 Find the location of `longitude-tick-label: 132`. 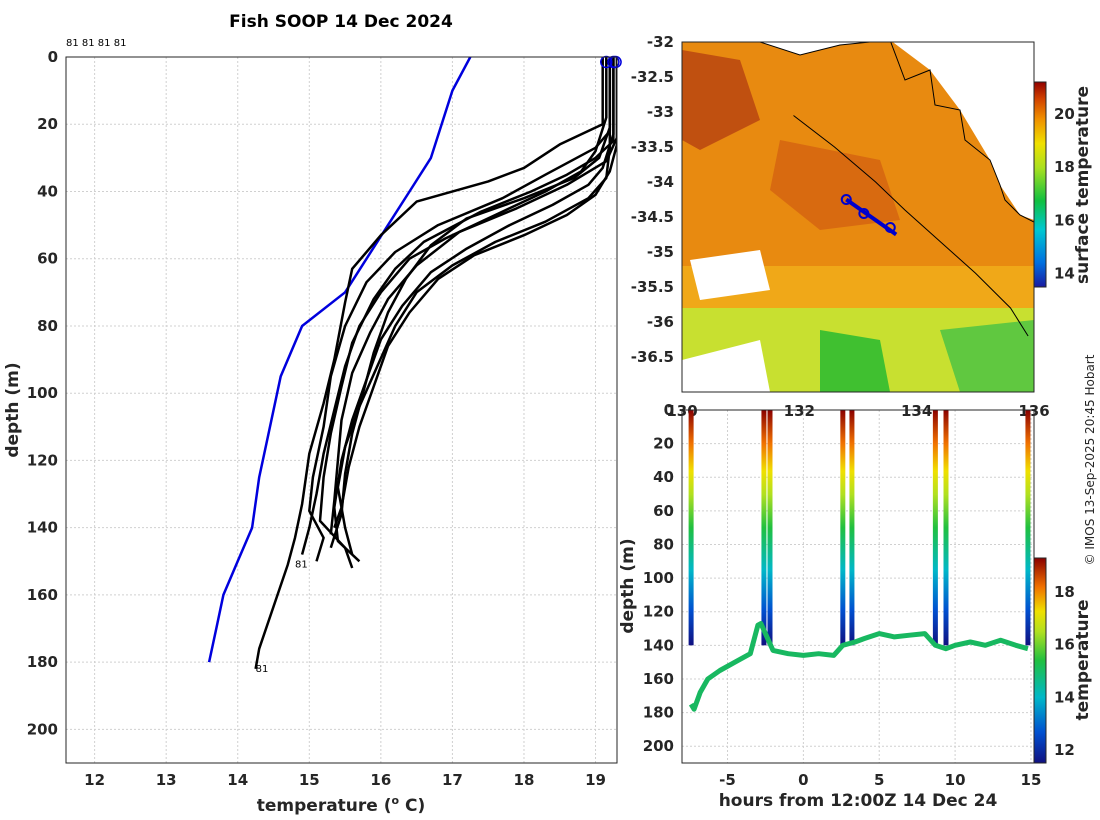

longitude-tick-label: 132 is located at coordinates (799, 411).